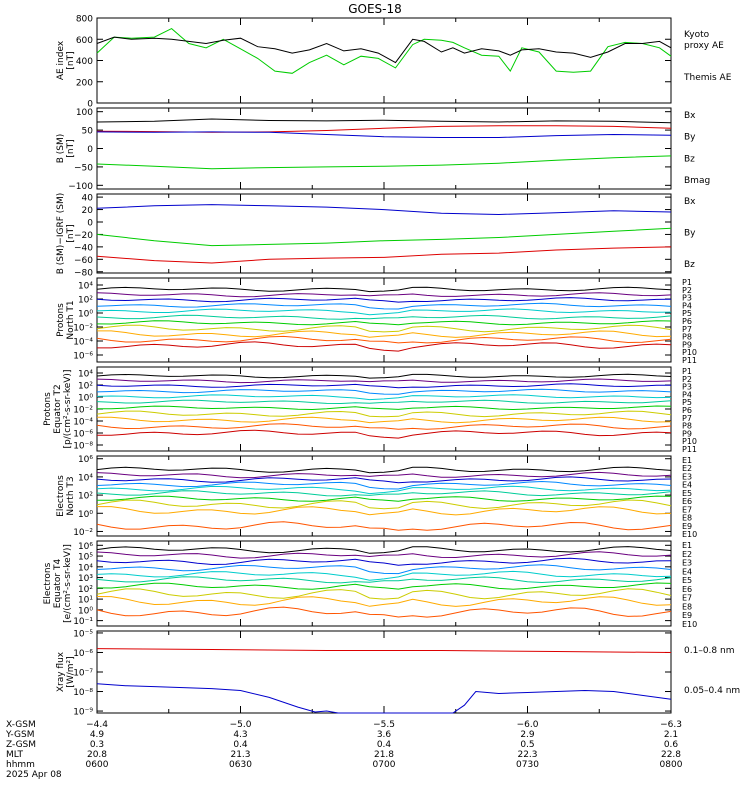  I want to click on y-tick-label: 10⁴, so click(85, 478).